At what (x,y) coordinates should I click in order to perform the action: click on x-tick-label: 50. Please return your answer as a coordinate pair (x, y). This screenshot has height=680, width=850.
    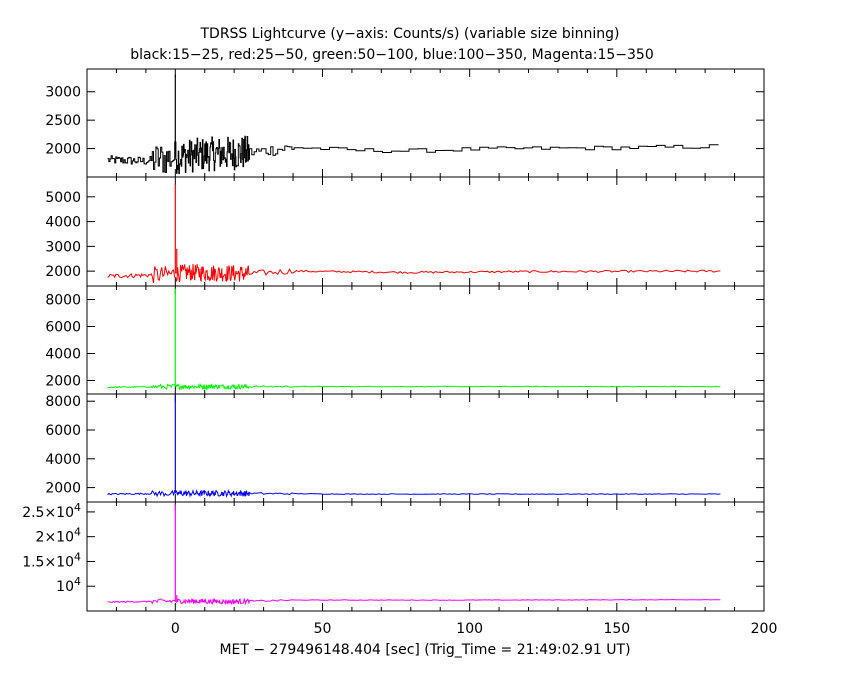
    Looking at the image, I should click on (323, 629).